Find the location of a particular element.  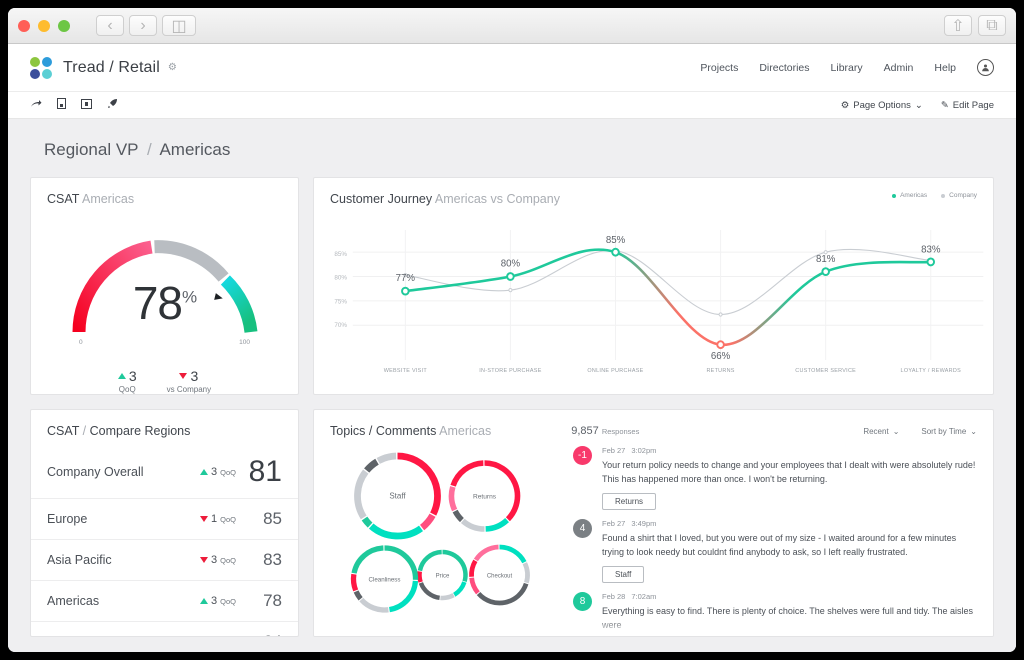

back-button: ‹ is located at coordinates (110, 25).